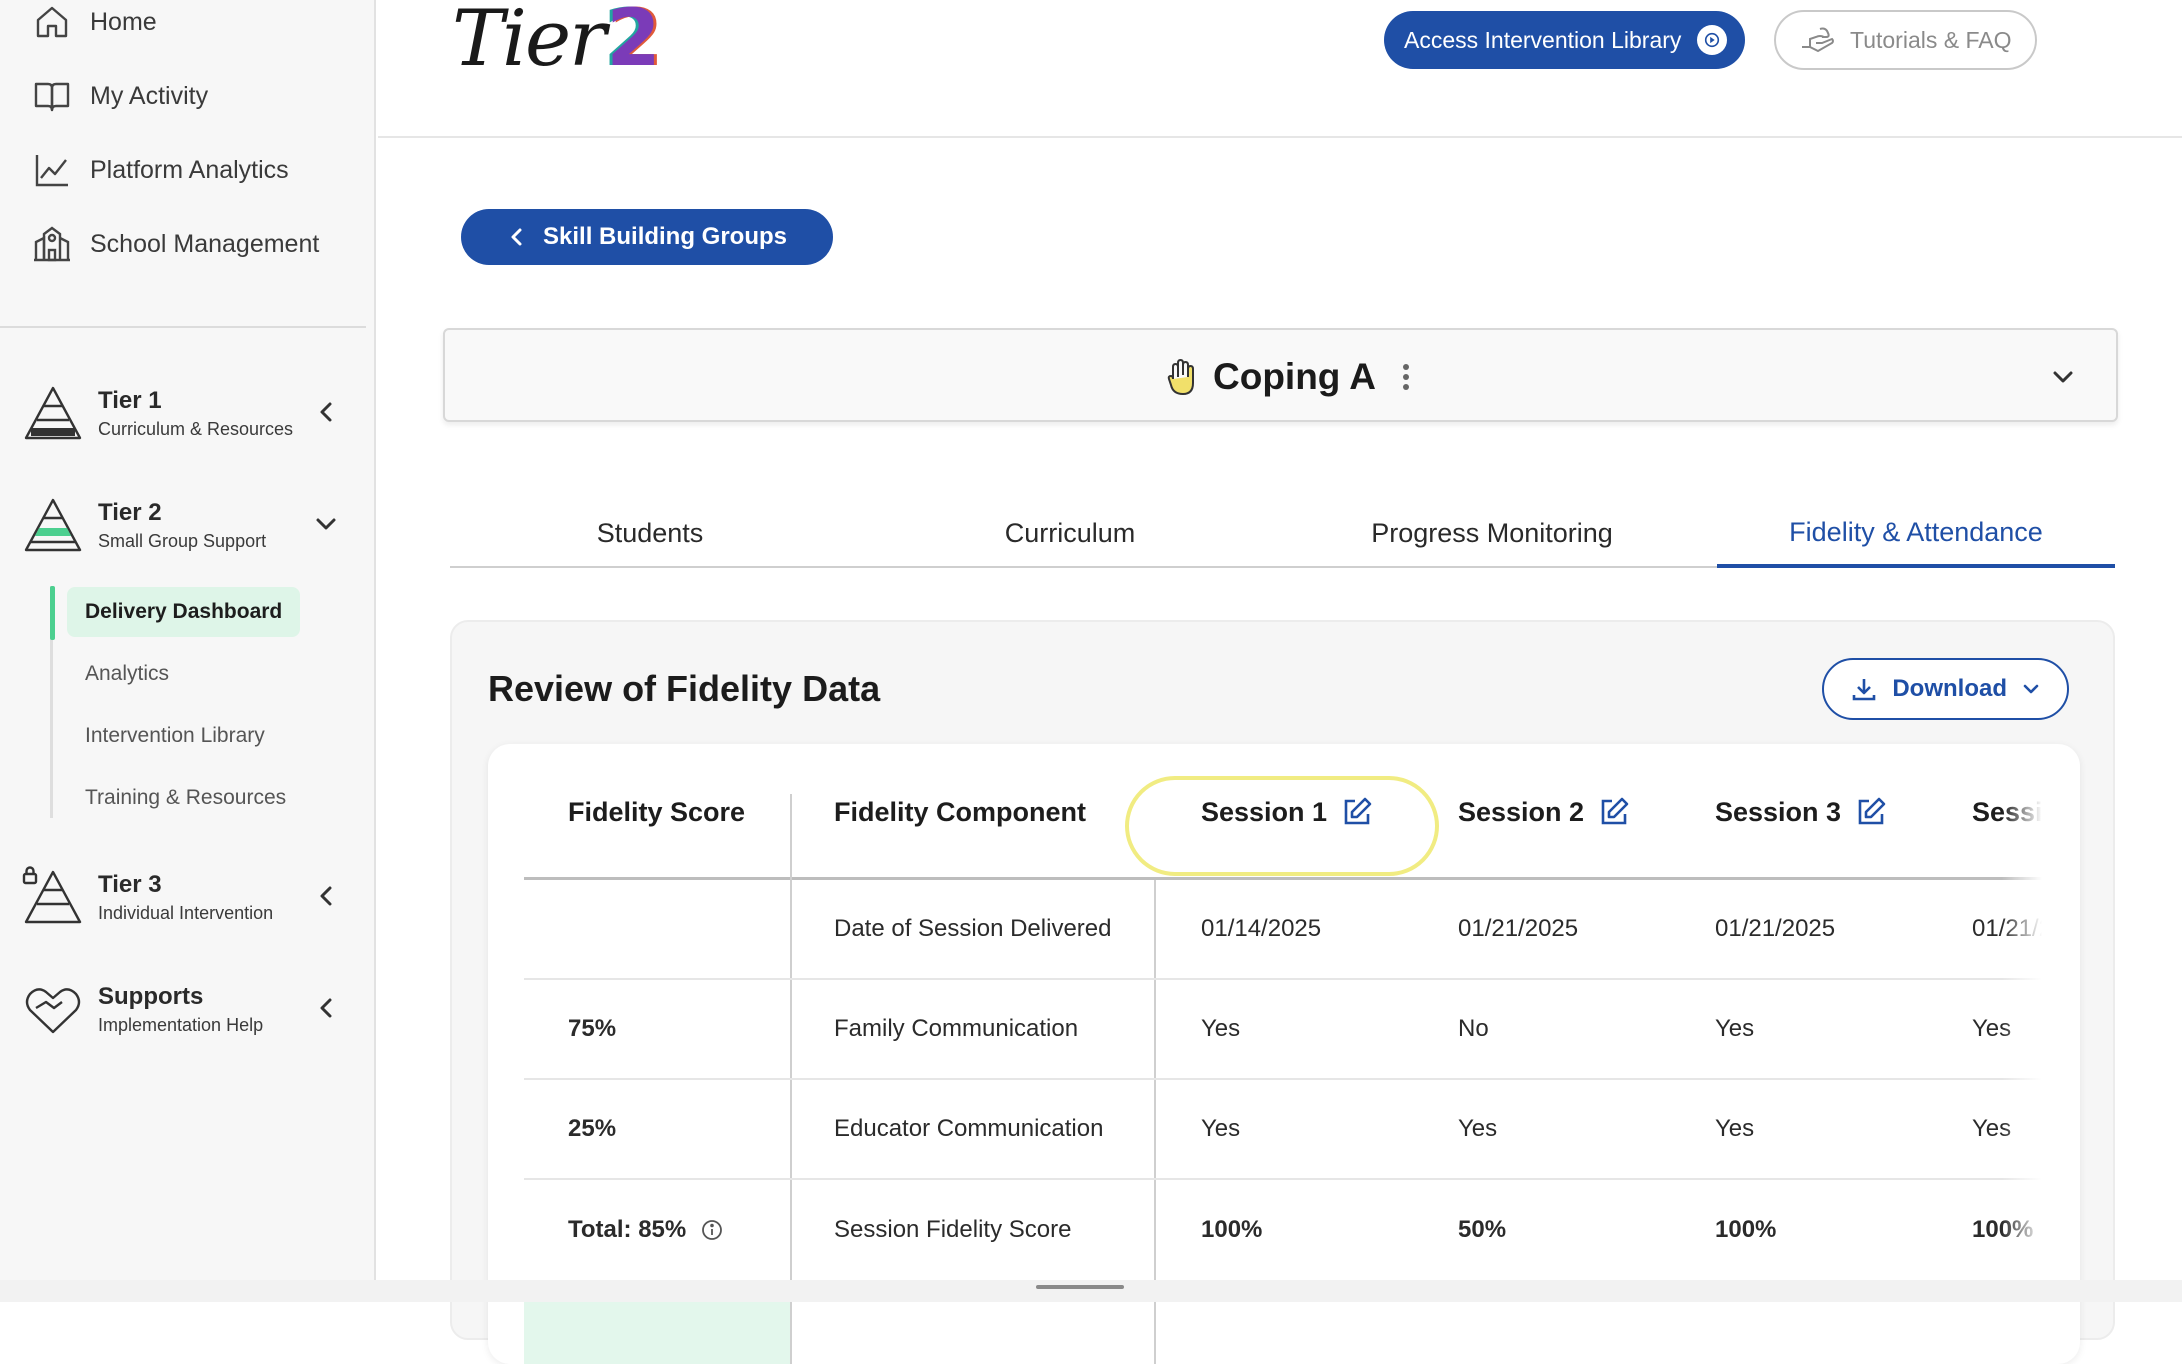 This screenshot has width=2182, height=1364. Describe the element at coordinates (1906, 40) in the screenshot. I see `tutorials-faq-button: Tutorials & FAQ` at that location.